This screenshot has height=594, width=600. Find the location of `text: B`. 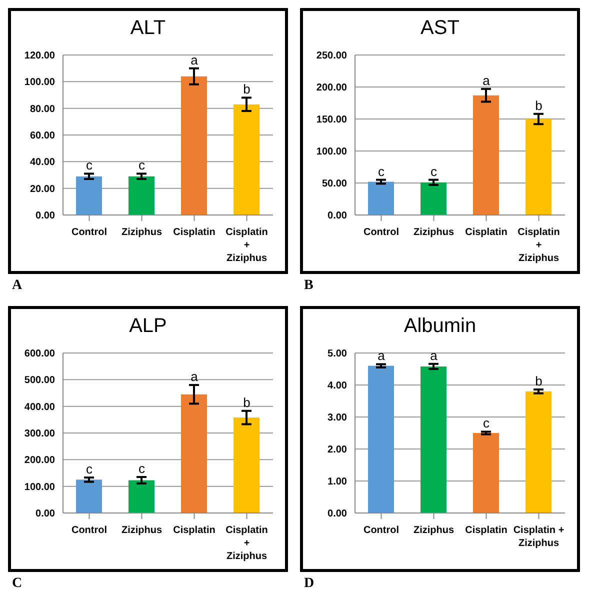

text: B is located at coordinates (309, 286).